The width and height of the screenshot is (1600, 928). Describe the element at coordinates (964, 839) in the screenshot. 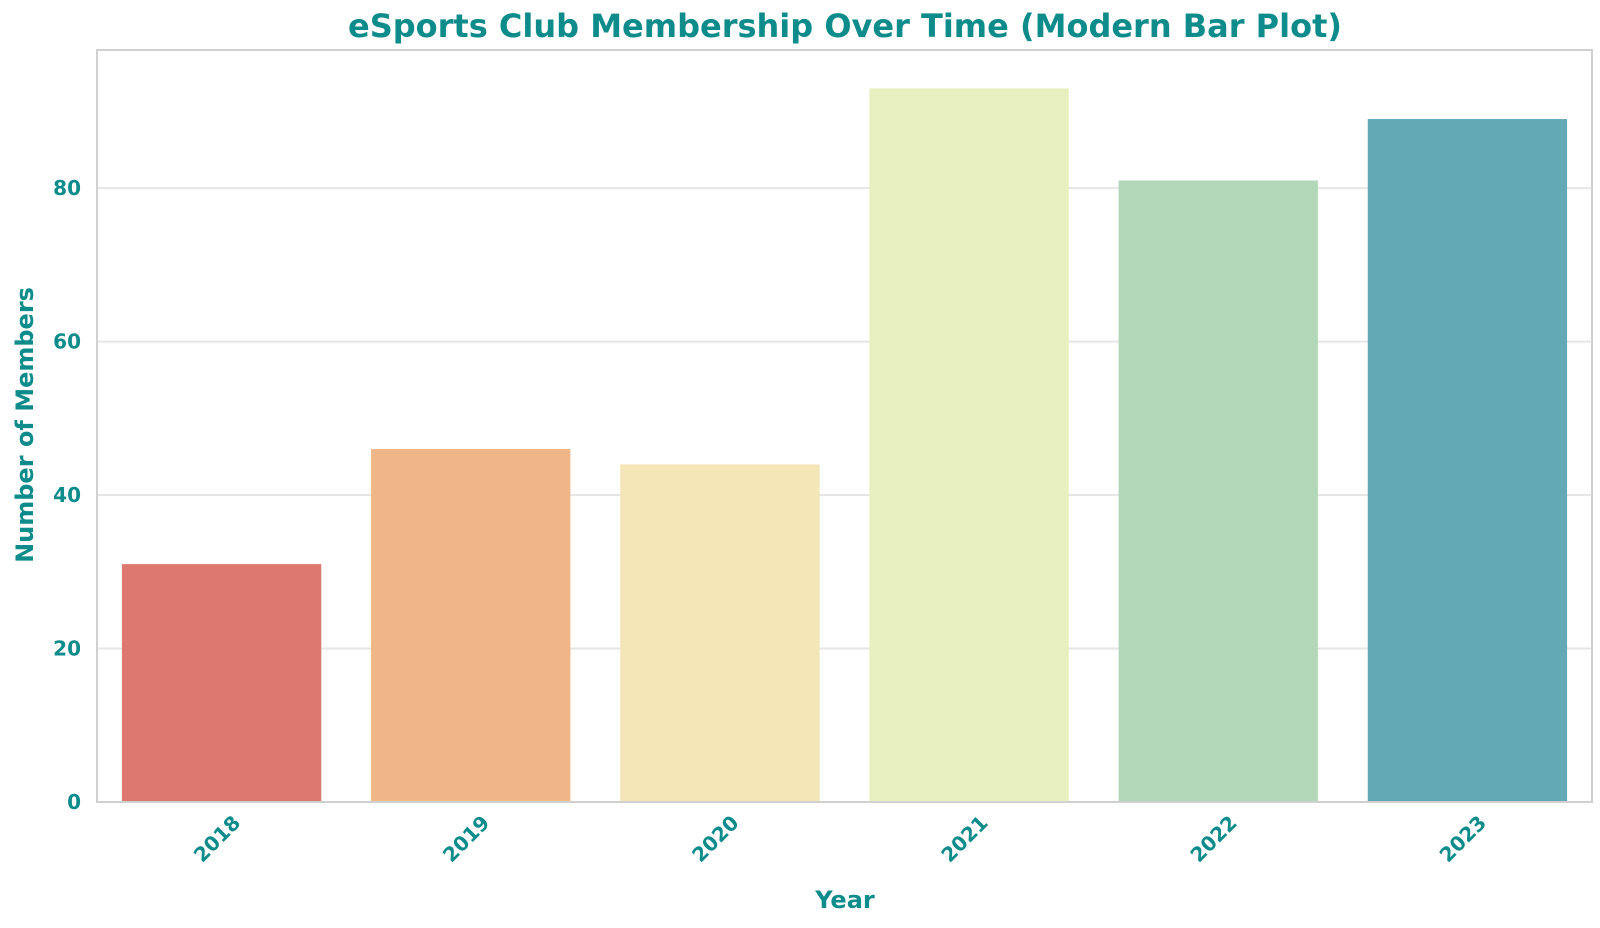

I see `x-tick-label: 2021` at that location.